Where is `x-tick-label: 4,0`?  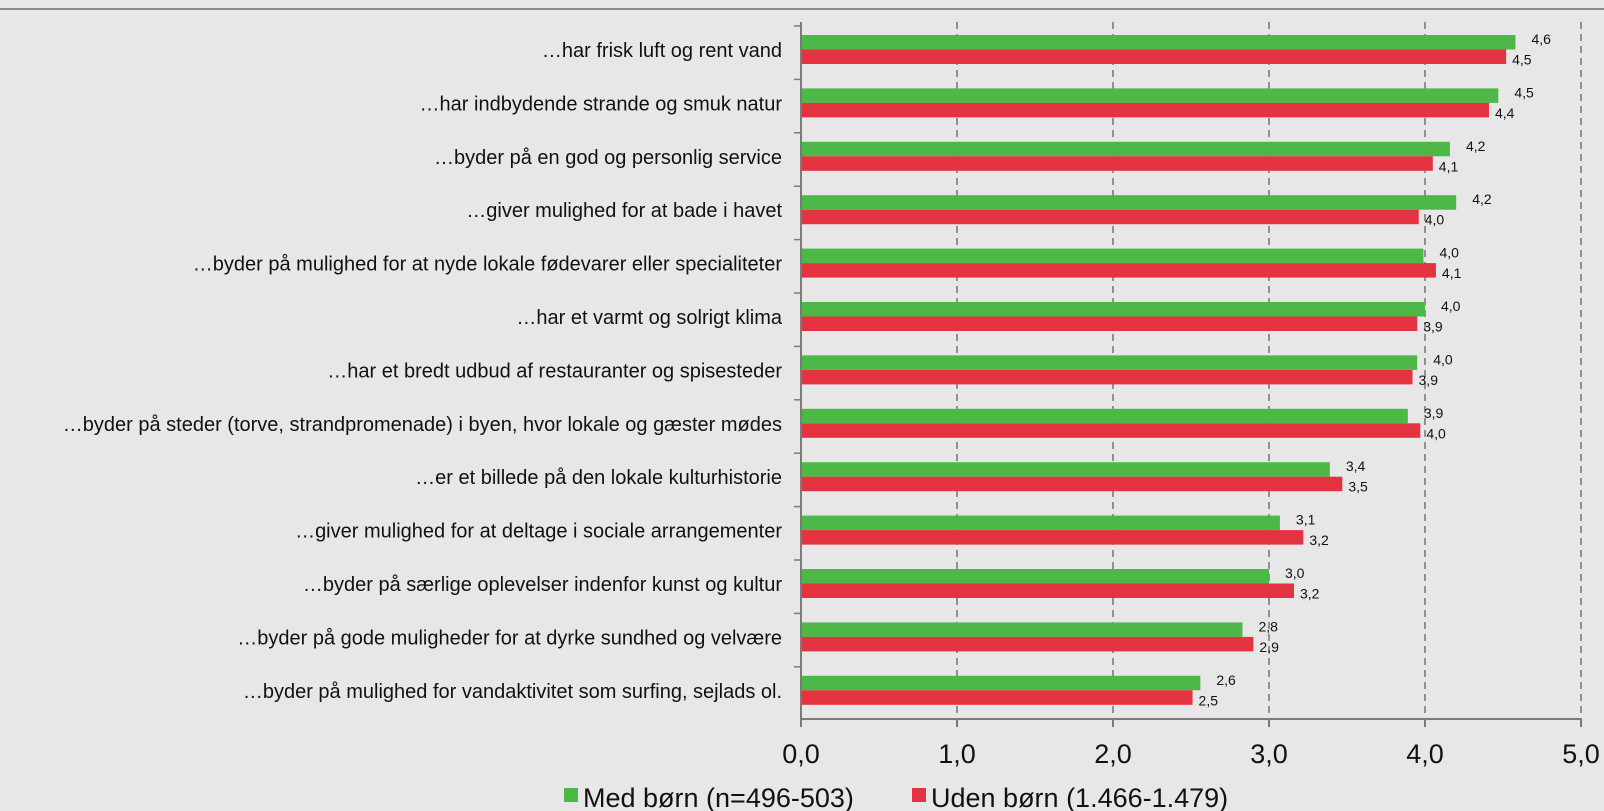 x-tick-label: 4,0 is located at coordinates (1425, 754).